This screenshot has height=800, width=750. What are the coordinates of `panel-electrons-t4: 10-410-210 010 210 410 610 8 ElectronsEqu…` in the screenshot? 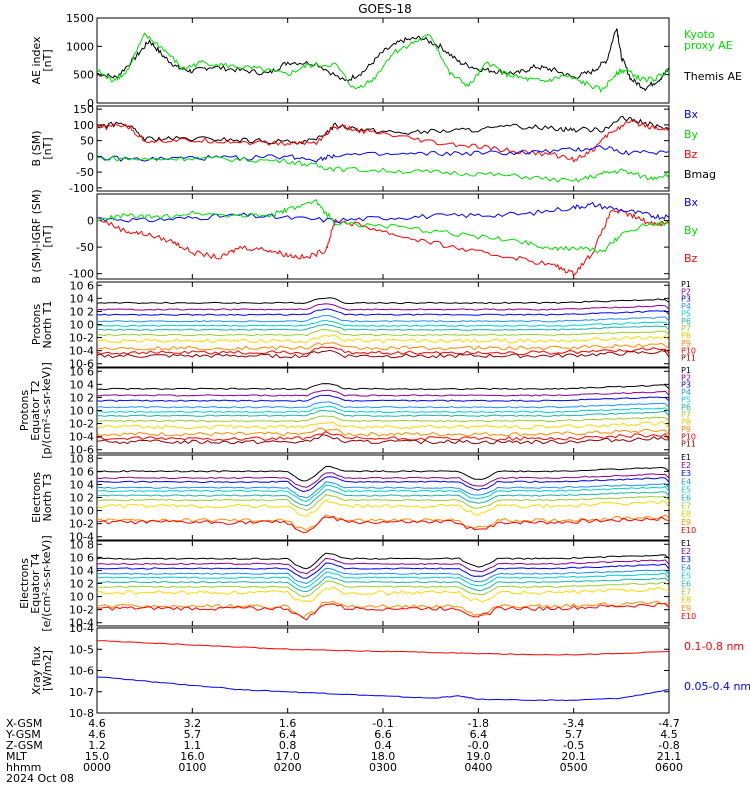 It's located at (357, 583).